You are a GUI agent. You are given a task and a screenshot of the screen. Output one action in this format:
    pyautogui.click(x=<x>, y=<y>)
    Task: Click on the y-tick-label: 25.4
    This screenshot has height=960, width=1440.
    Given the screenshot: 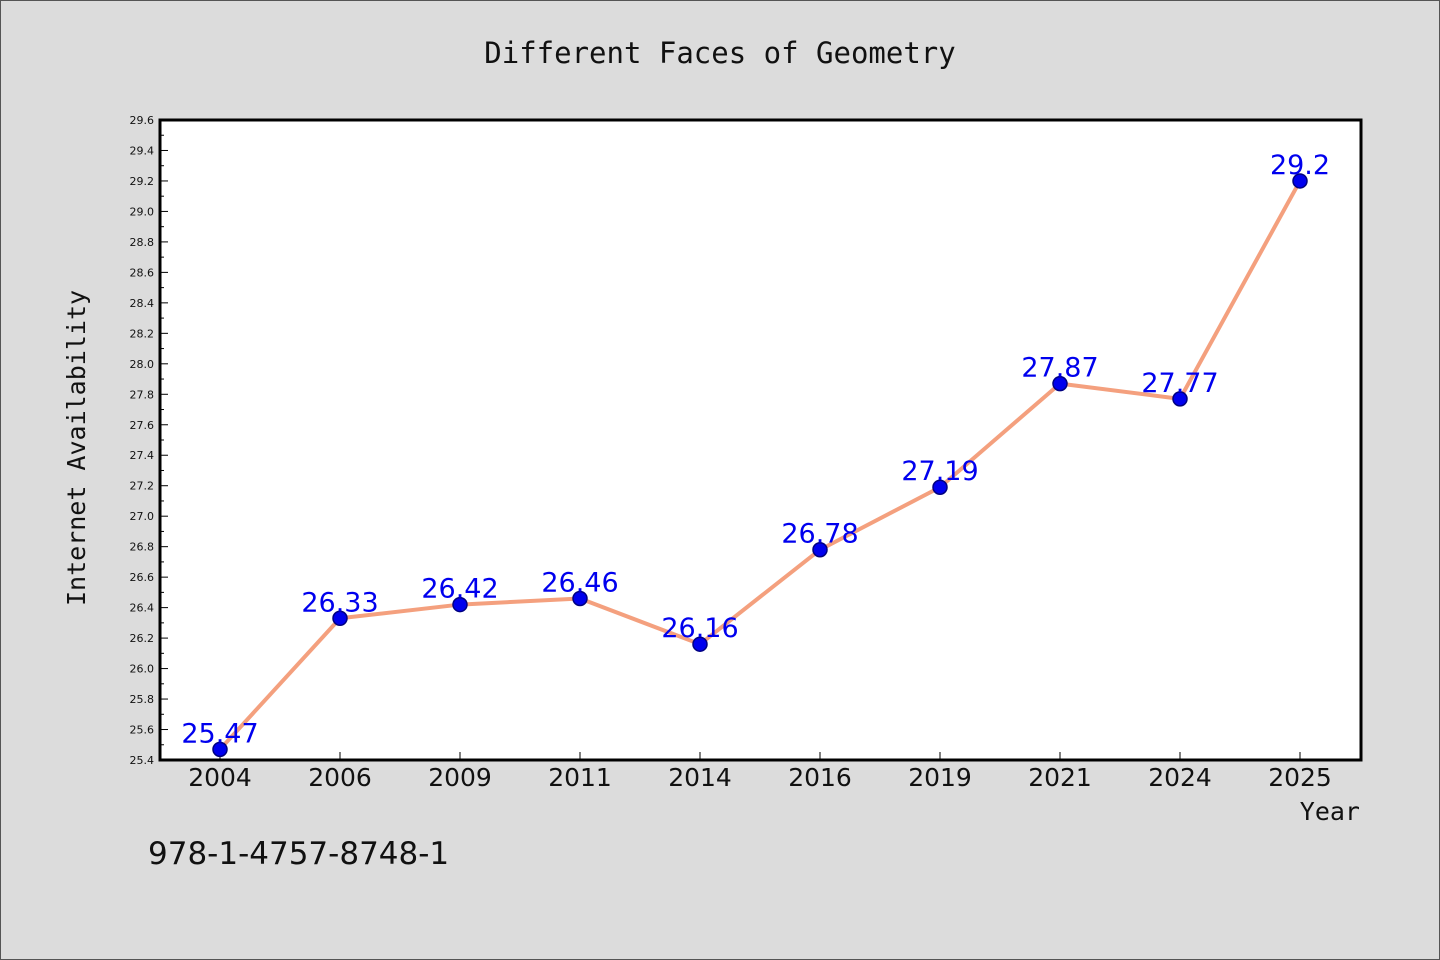 What is the action you would take?
    pyautogui.click(x=142, y=760)
    